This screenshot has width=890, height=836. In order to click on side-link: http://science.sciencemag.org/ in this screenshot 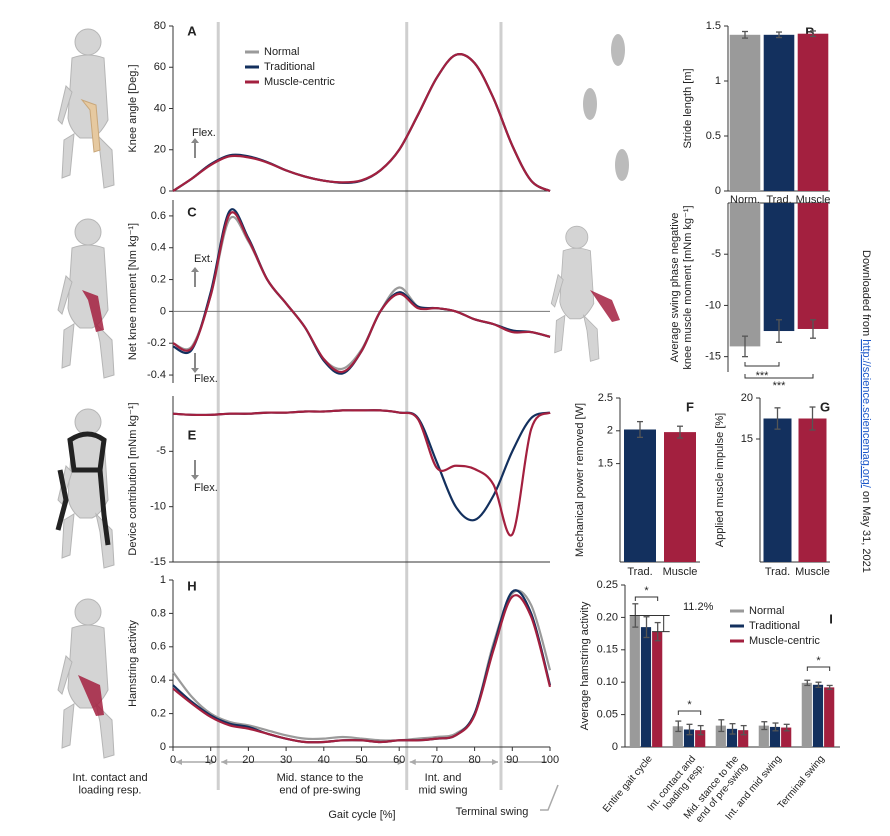, I will do `click(866, 414)`.